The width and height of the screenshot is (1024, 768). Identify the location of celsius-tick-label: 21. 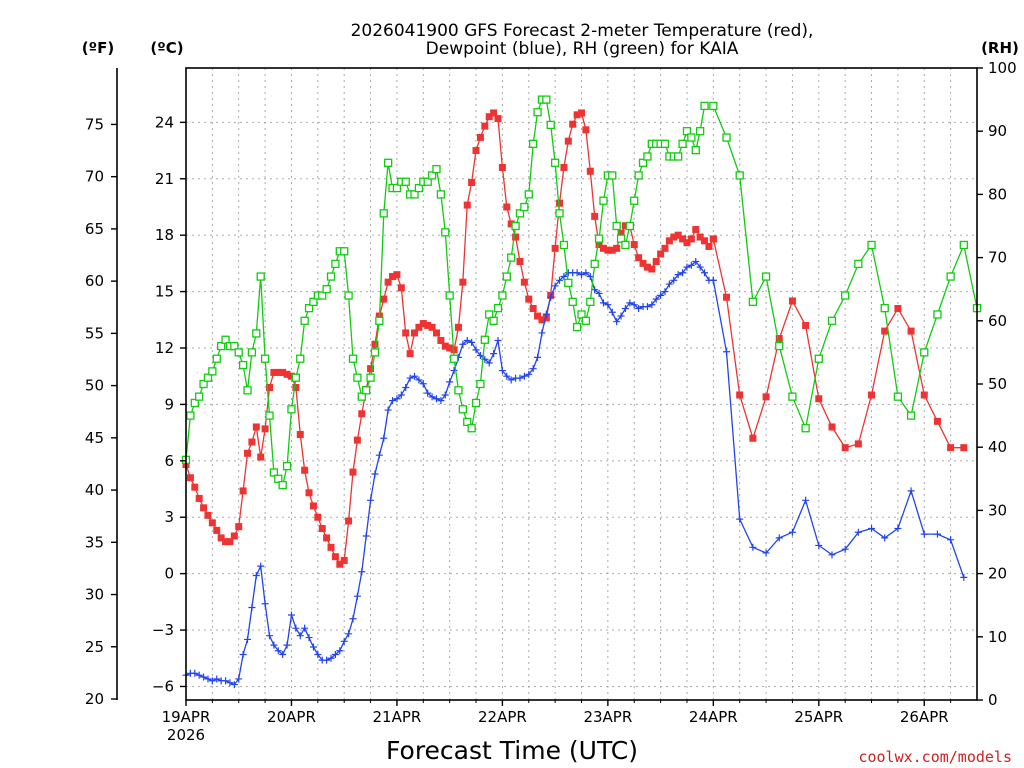
(164, 179).